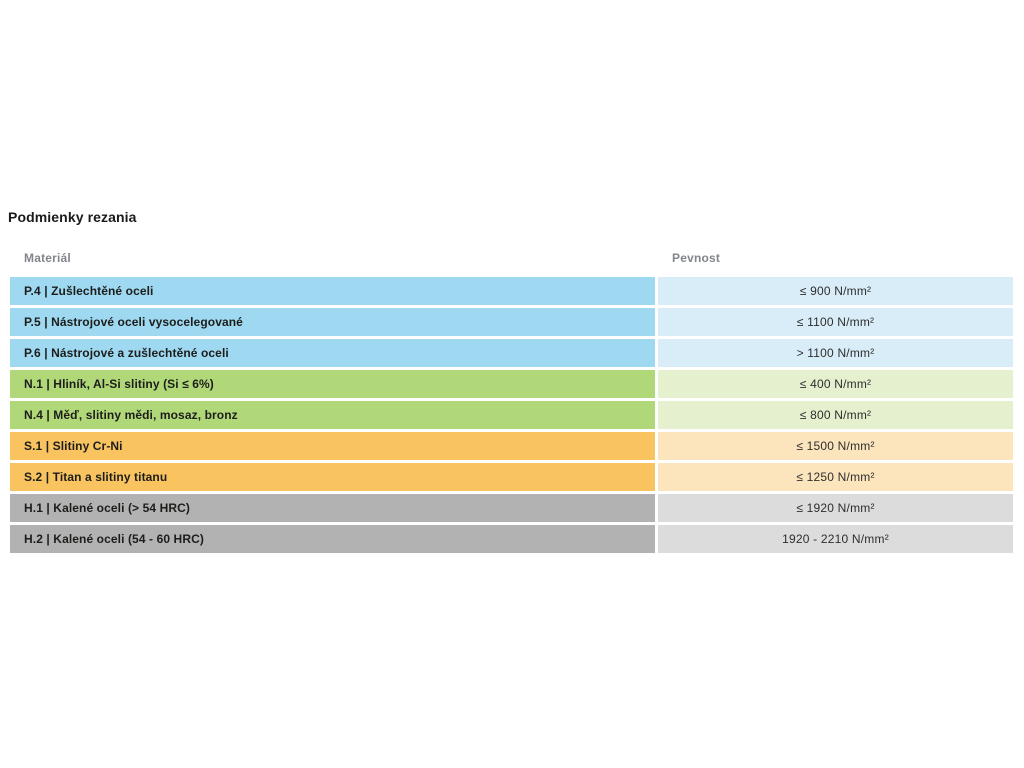 This screenshot has width=1024, height=768. I want to click on material-cell: S.2 | Titan a slitiny titanu, so click(332, 477).